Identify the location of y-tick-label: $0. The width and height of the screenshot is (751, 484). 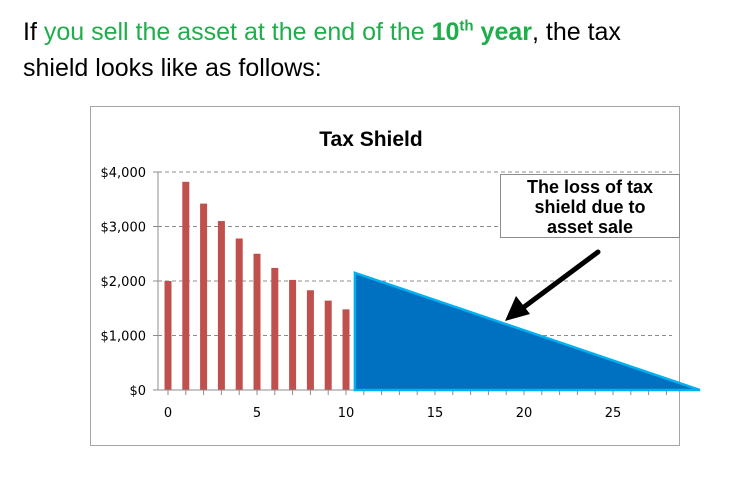
(137, 391).